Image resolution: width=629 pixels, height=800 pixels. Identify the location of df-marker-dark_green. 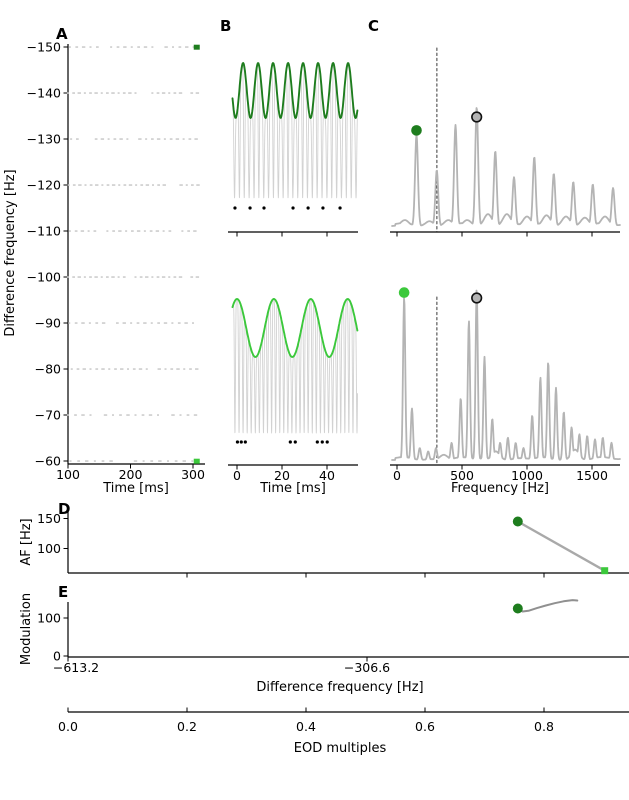
(196, 47).